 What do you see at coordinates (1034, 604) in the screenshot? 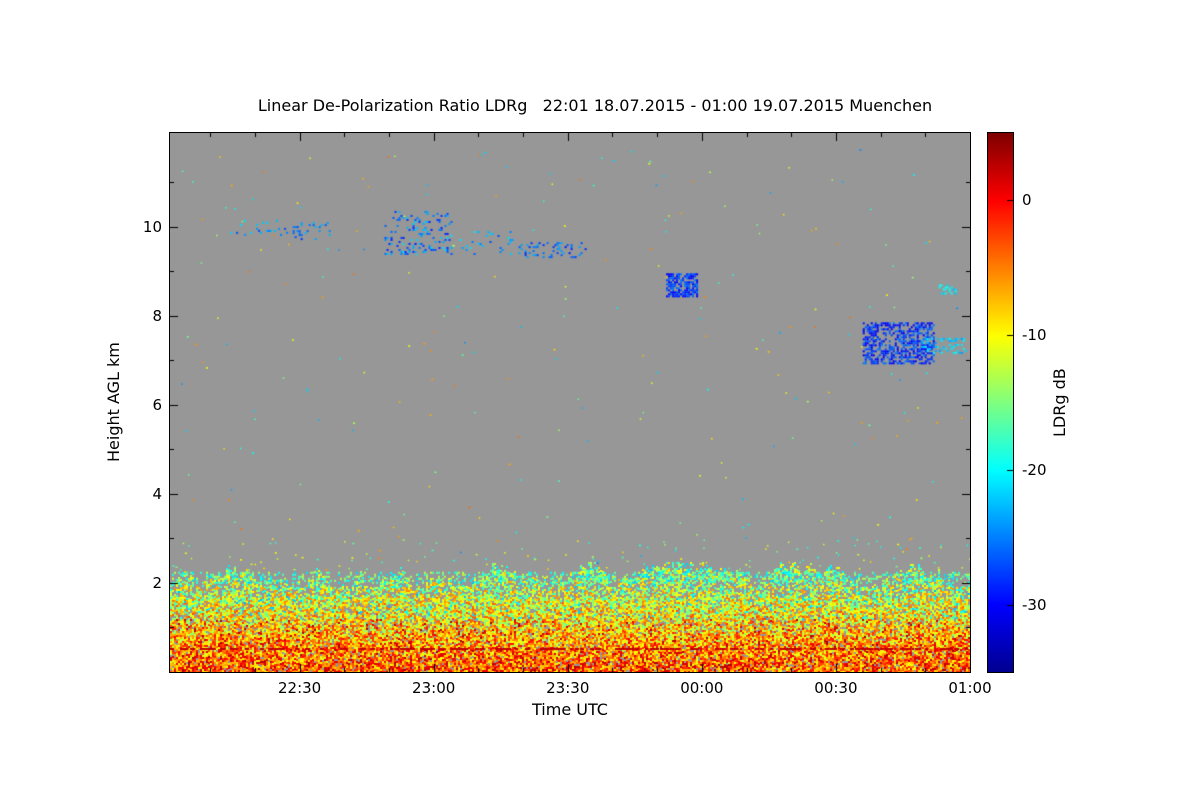
I see `colorbar-tick-label: -30` at bounding box center [1034, 604].